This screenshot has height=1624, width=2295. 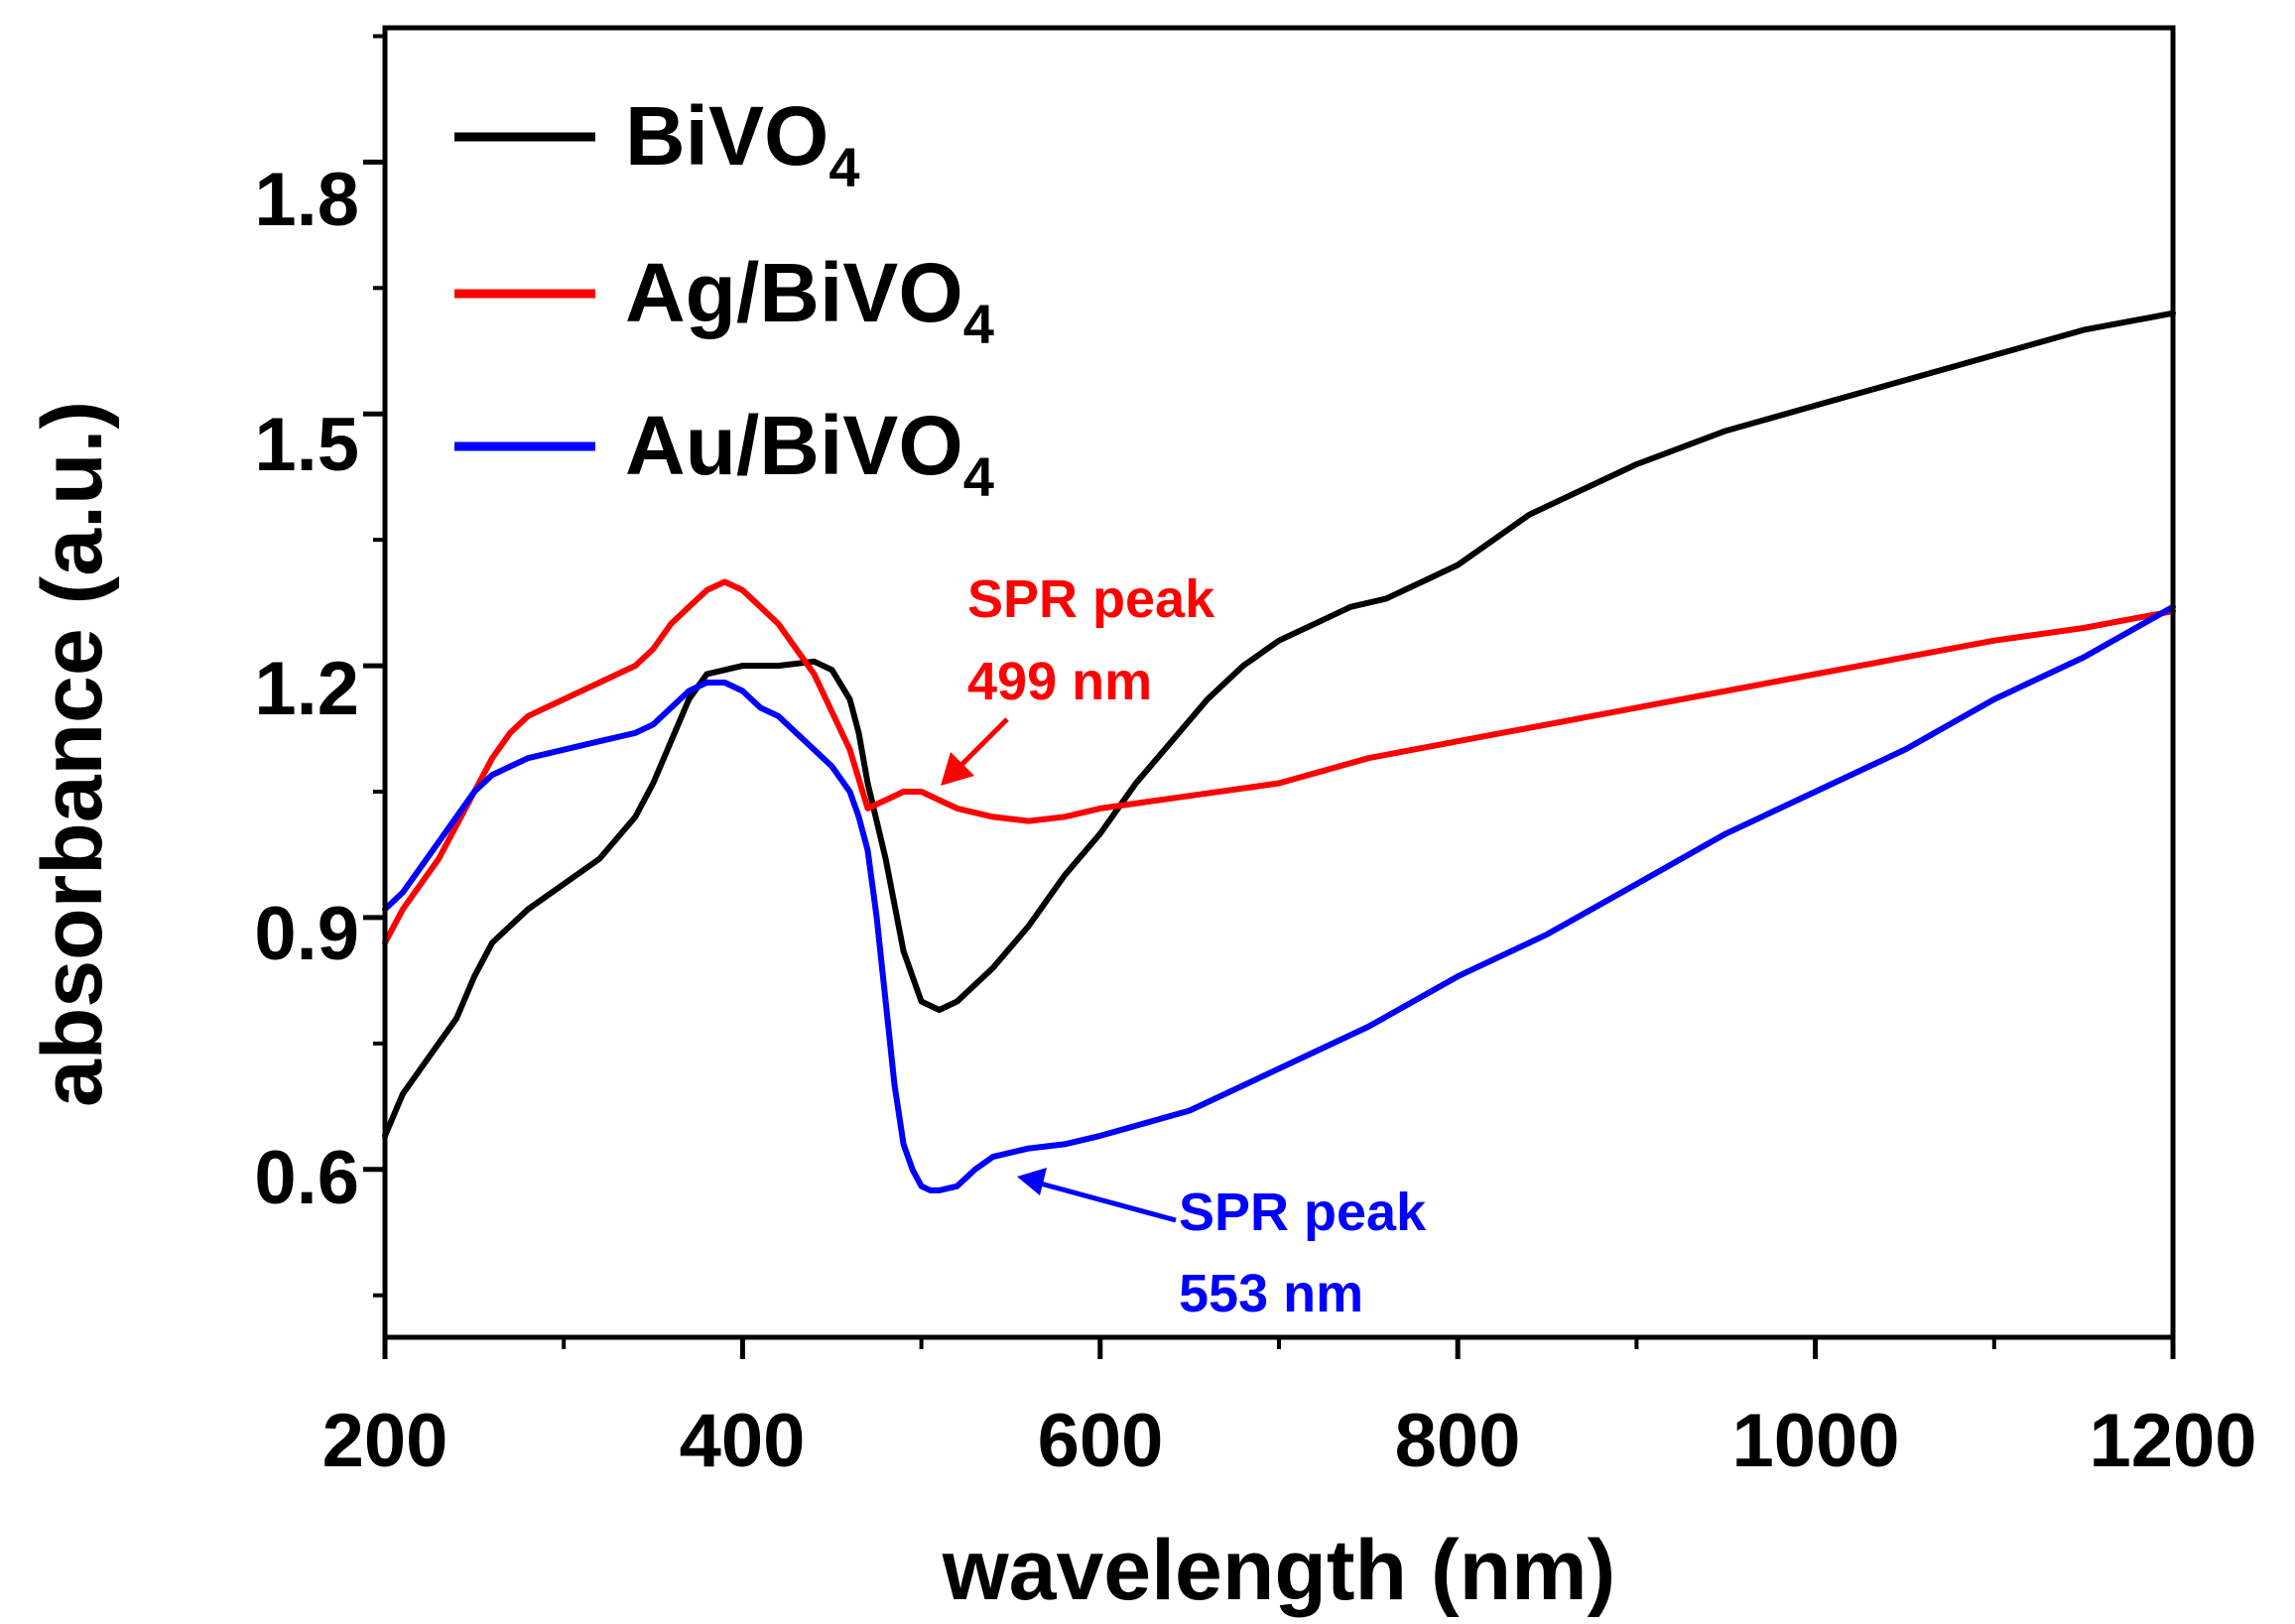 I want to click on x-tick-label: 200, so click(x=385, y=1441).